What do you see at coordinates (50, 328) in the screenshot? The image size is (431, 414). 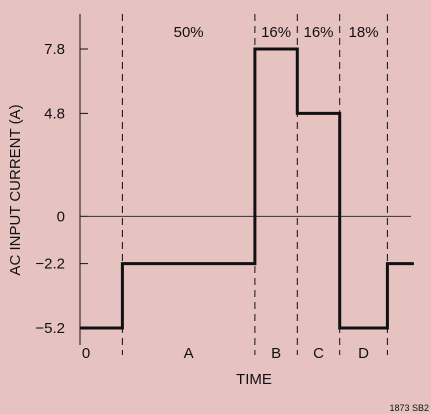 I see `y-tick-label: −5.2` at bounding box center [50, 328].